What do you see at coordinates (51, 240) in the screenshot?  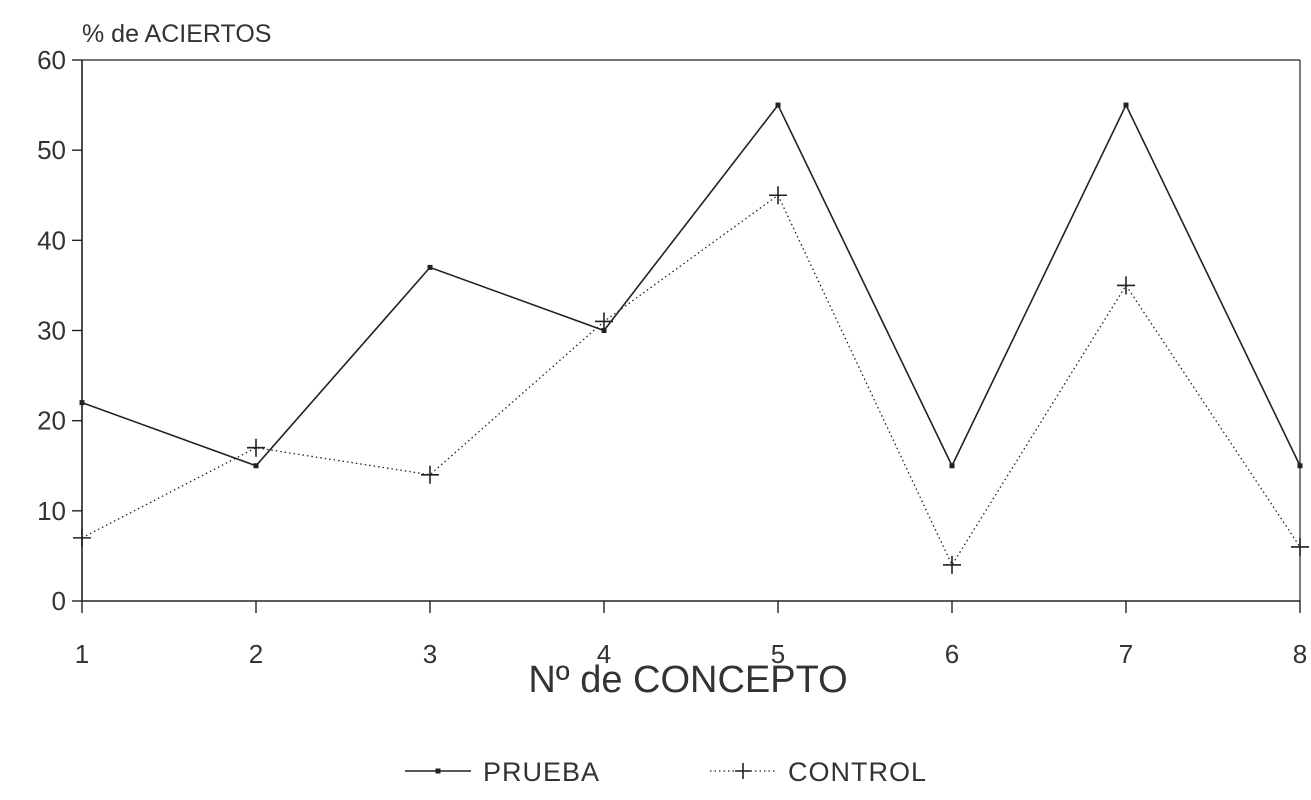 I see `y-tick-label: 40` at bounding box center [51, 240].